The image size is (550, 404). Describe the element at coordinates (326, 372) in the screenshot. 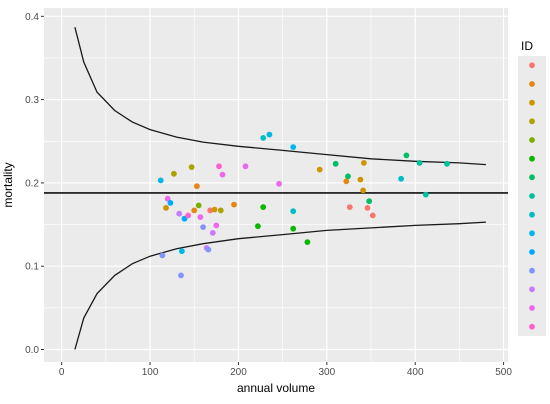

I see `x-tick-label: 300` at that location.